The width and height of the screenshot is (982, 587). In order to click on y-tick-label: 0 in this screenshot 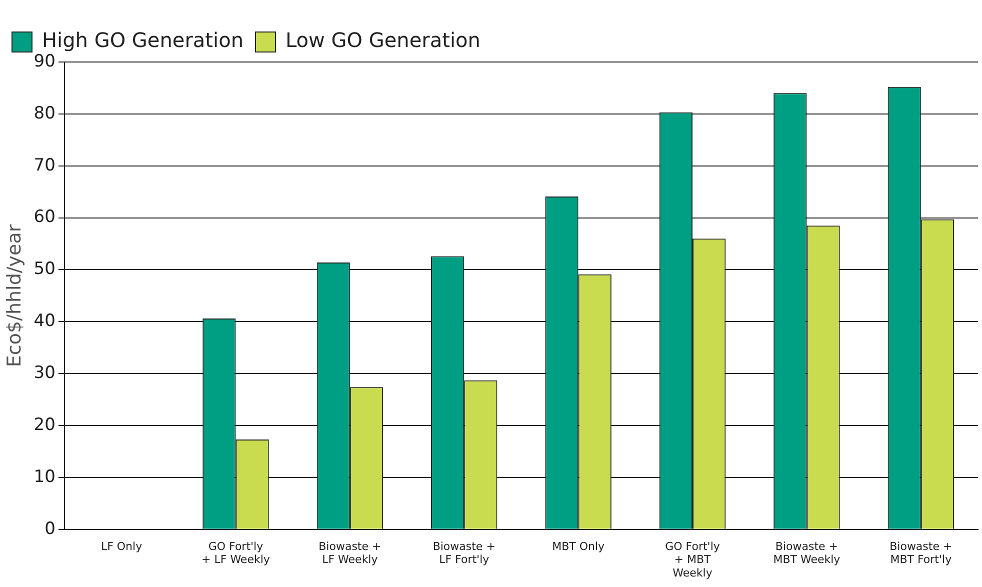, I will do `click(50, 528)`.